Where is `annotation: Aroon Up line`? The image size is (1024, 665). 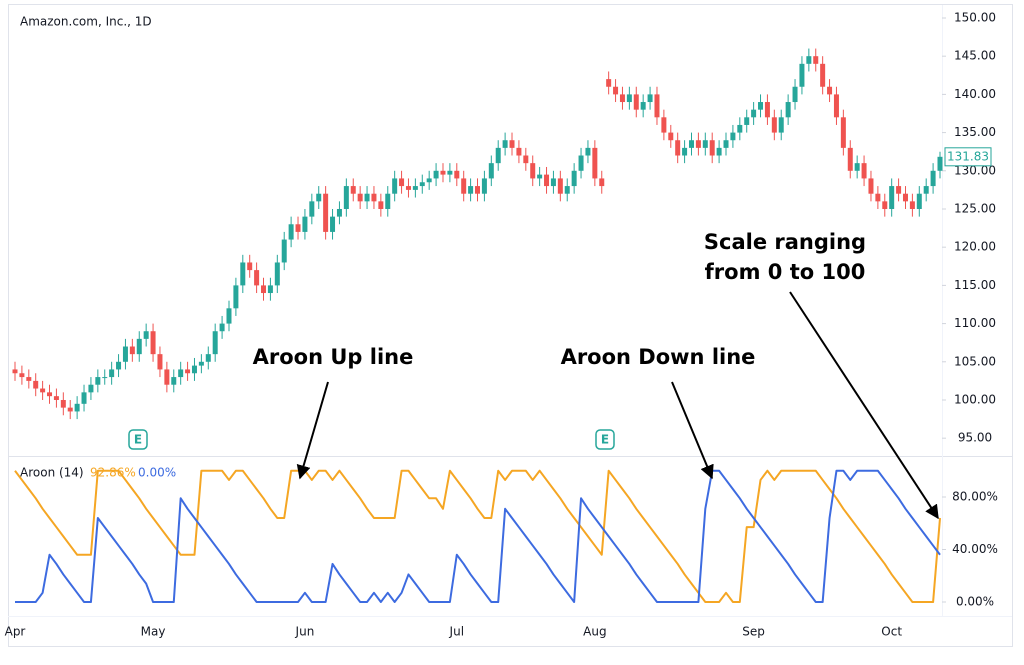 annotation: Aroon Up line is located at coordinates (333, 357).